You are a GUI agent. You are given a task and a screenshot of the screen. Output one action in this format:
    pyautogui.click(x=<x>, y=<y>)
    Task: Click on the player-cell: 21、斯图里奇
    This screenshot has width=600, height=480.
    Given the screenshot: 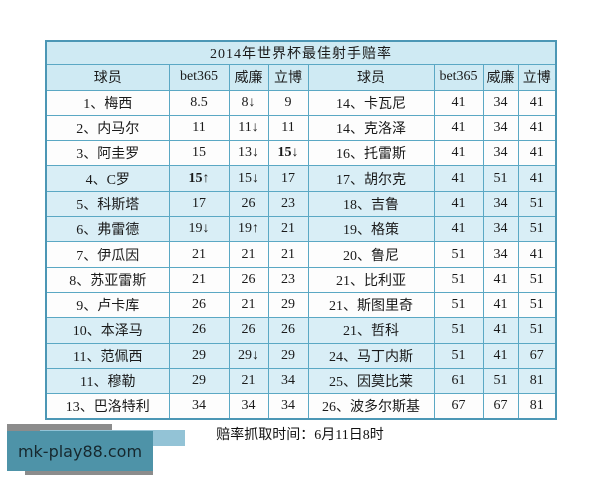 What is the action you would take?
    pyautogui.click(x=371, y=305)
    